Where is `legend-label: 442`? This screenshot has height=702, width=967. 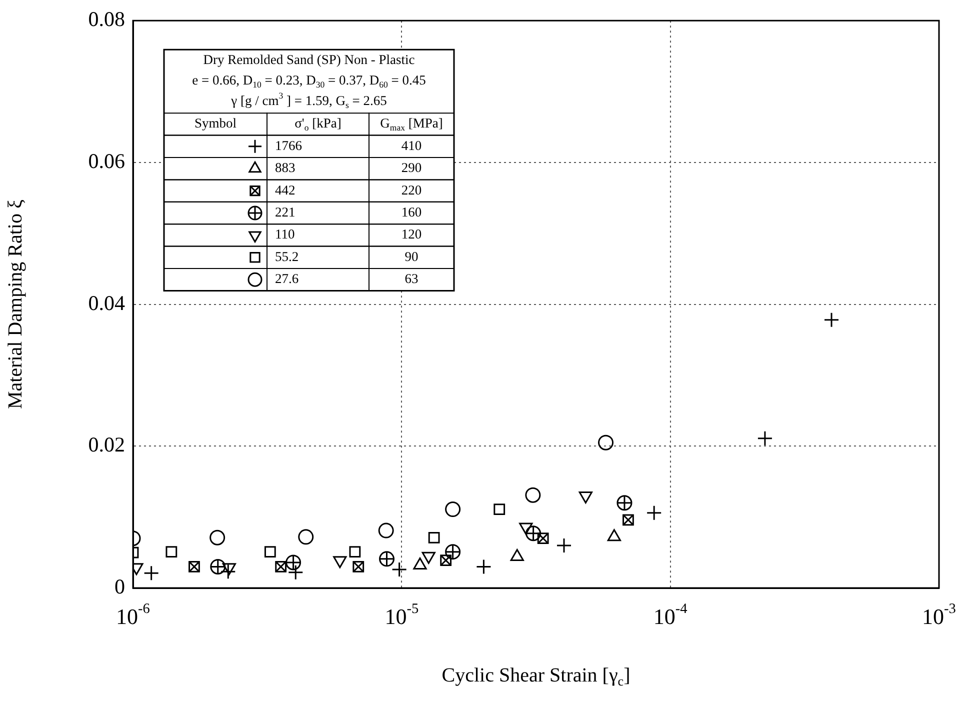
legend-label: 442 is located at coordinates (285, 190).